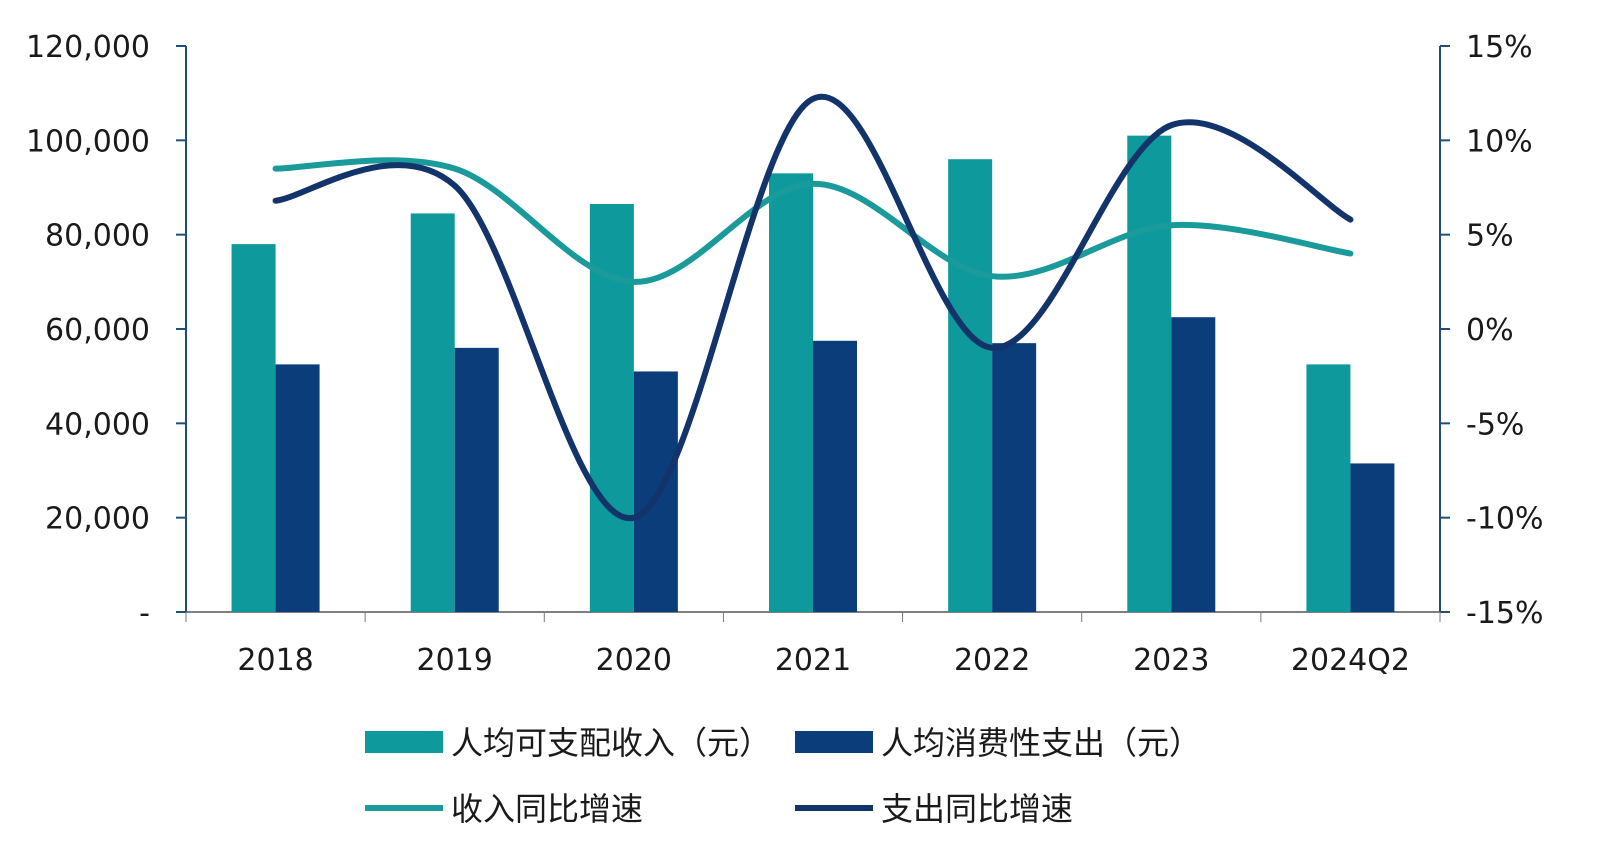 This screenshot has width=1610, height=866. I want to click on legend-item: 收入同比增速, so click(504, 809).